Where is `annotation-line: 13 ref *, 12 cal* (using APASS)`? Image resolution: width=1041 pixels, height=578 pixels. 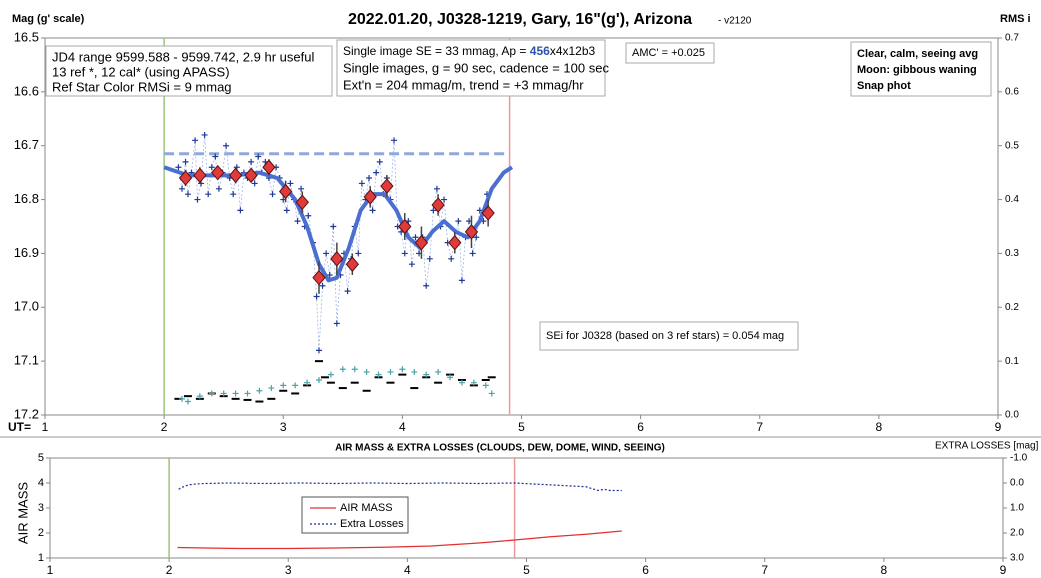 annotation-line: 13 ref *, 12 cal* (using APASS) is located at coordinates (141, 71).